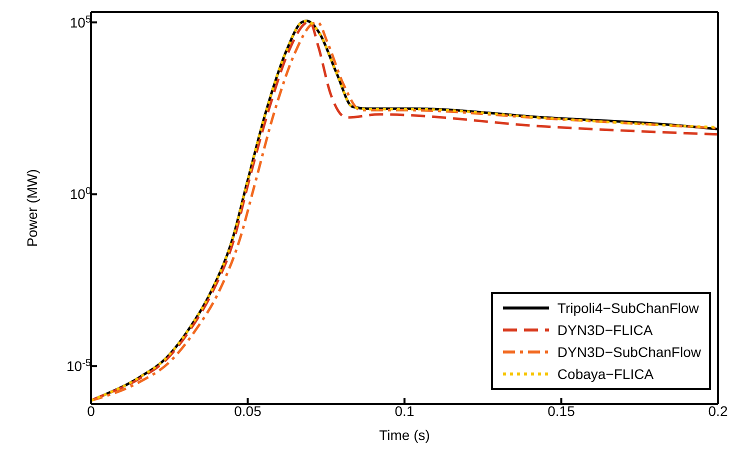 Image resolution: width=733 pixels, height=456 pixels. I want to click on x-tick-label: 0.05, so click(248, 411).